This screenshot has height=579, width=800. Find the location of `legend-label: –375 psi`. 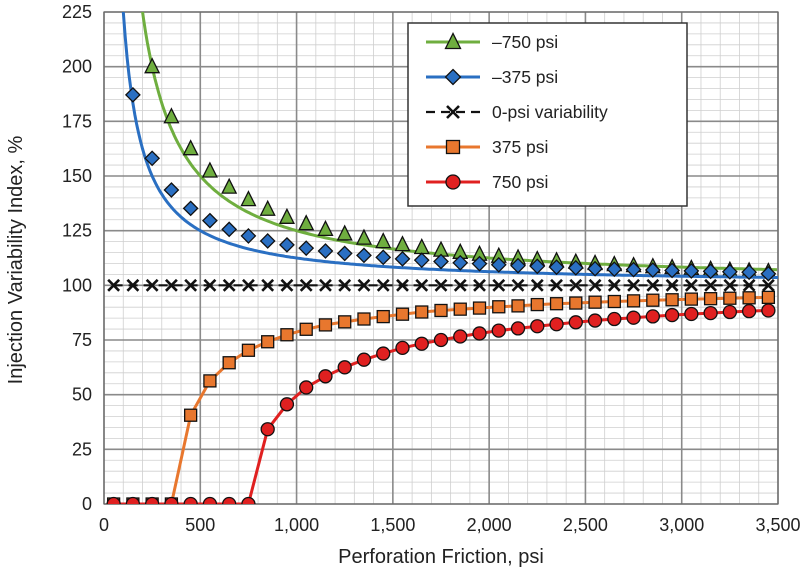

legend-label: –375 psi is located at coordinates (525, 77).